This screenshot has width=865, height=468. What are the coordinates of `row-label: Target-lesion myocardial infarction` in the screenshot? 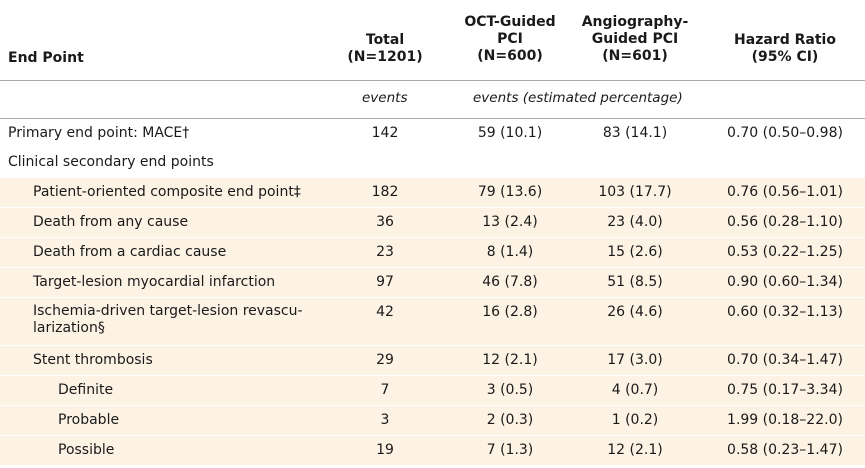 It's located at (154, 282).